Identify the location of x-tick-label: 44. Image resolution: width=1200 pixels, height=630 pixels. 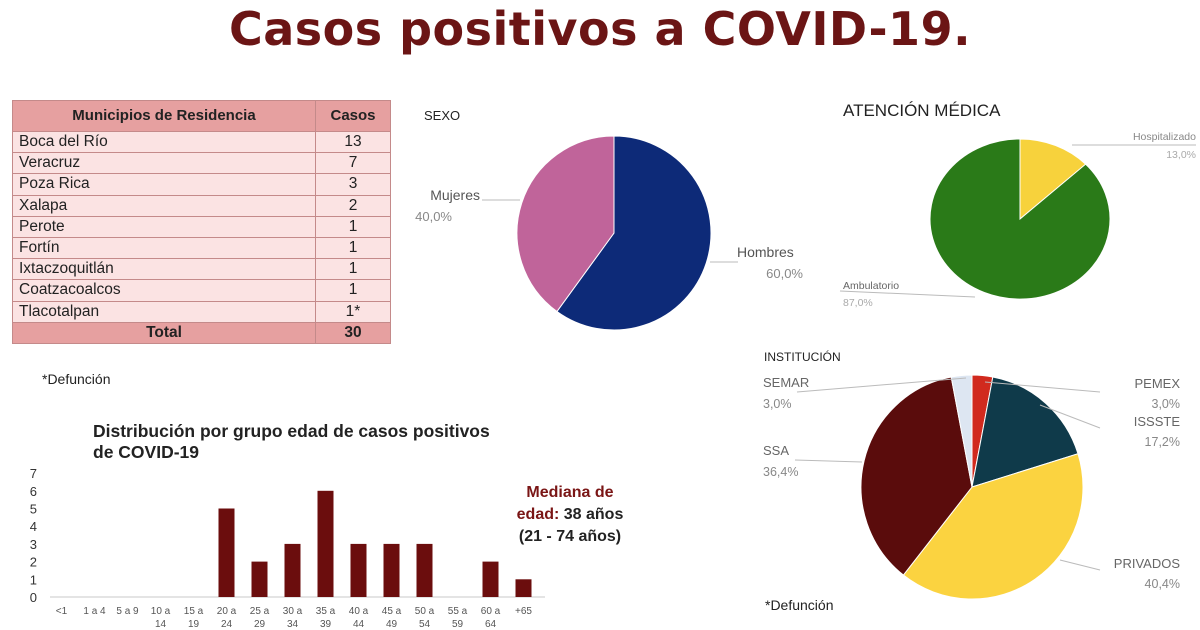
(359, 624).